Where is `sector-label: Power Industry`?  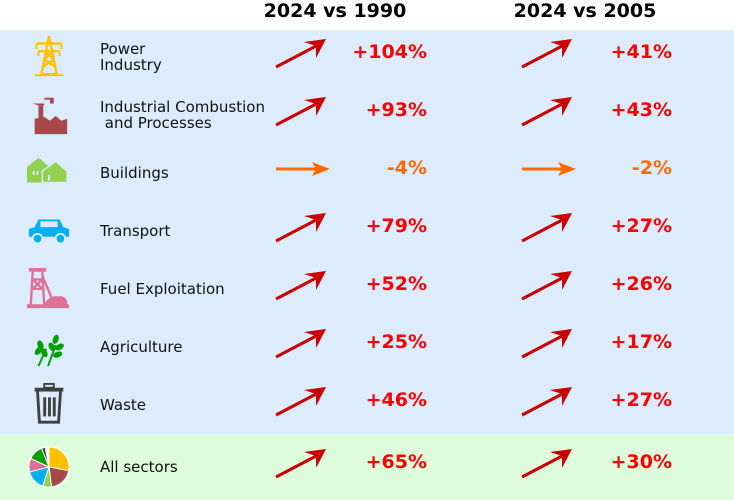 sector-label: Power Industry is located at coordinates (131, 57).